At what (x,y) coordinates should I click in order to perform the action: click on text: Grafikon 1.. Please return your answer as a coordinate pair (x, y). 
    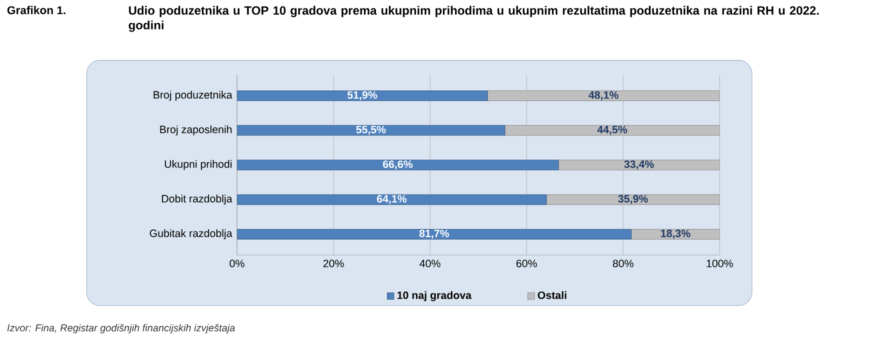
    Looking at the image, I should click on (36, 10).